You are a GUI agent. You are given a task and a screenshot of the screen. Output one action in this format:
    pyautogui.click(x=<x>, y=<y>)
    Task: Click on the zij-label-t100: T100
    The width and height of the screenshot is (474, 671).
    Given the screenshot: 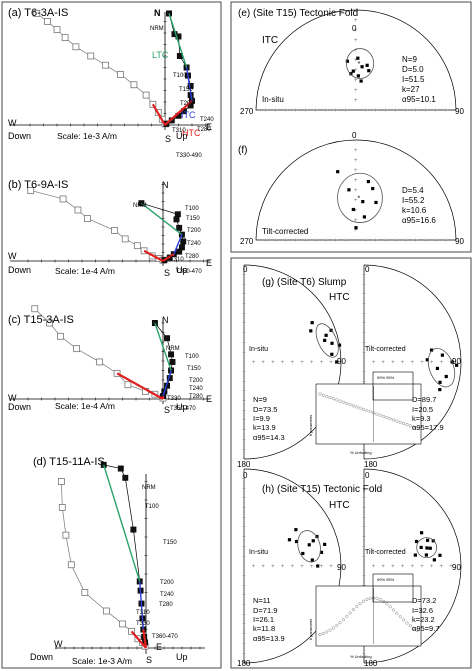 What is the action you would take?
    pyautogui.click(x=192, y=209)
    